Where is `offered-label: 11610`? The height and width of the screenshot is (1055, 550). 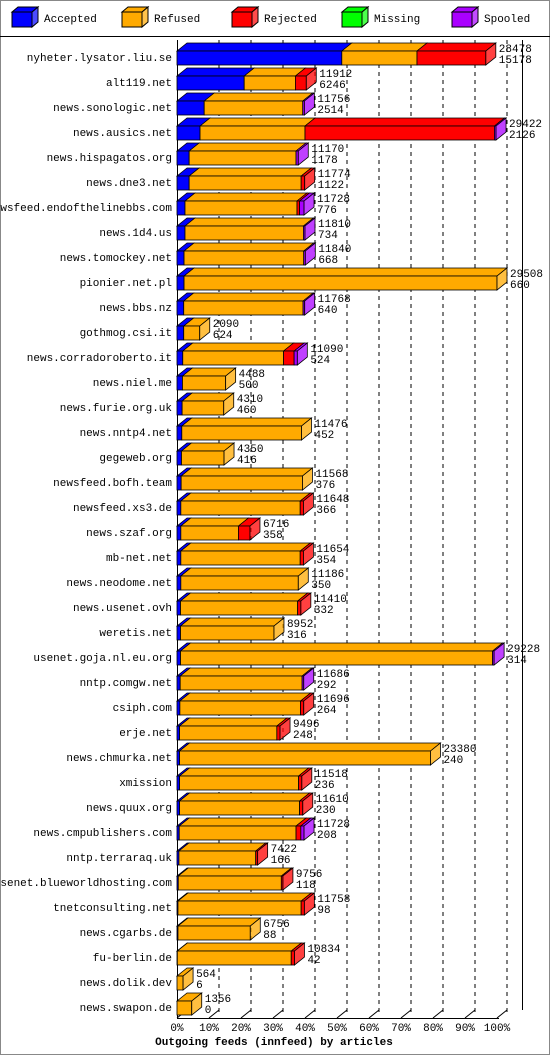 offered-label: 11610 is located at coordinates (332, 800).